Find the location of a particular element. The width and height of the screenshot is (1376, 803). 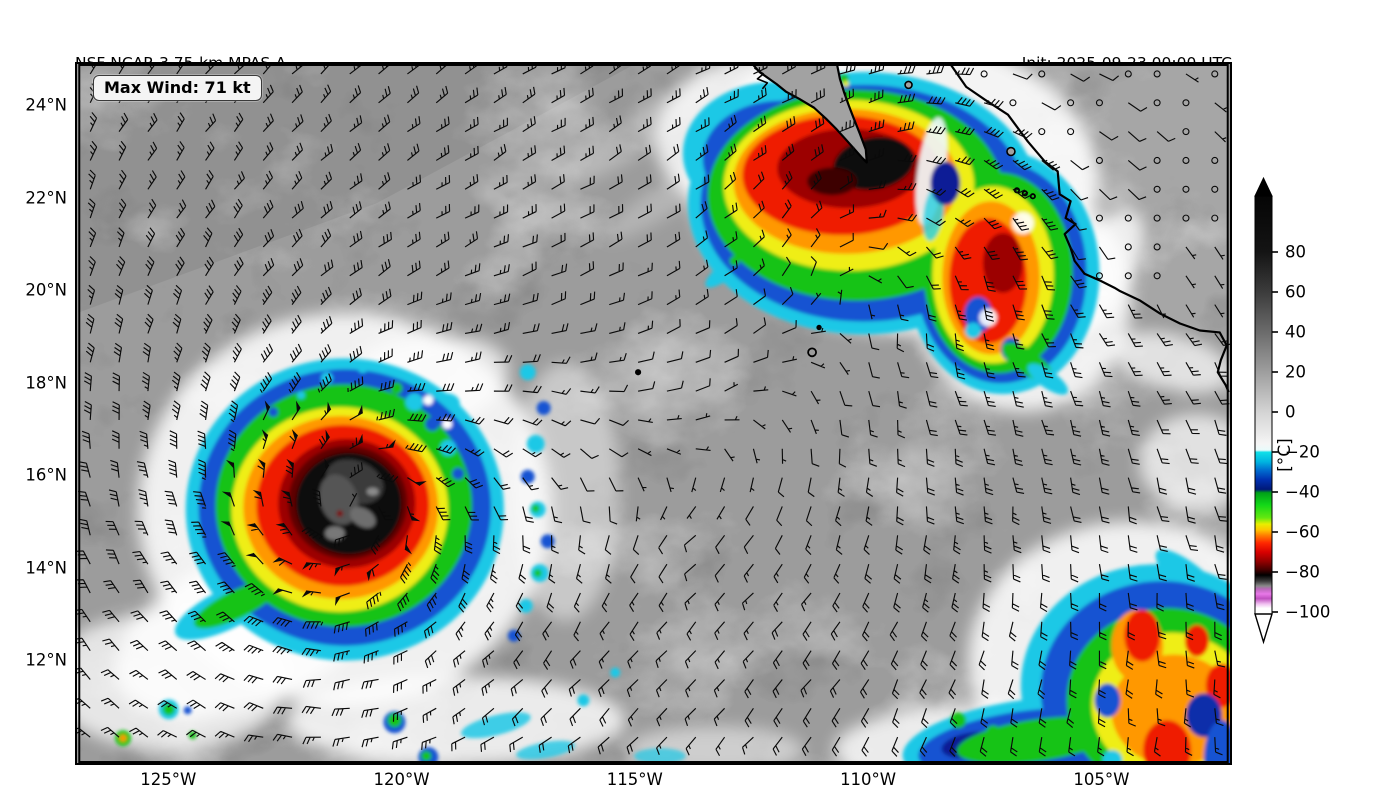

colorbar-tick-label: 60 is located at coordinates (1295, 292).